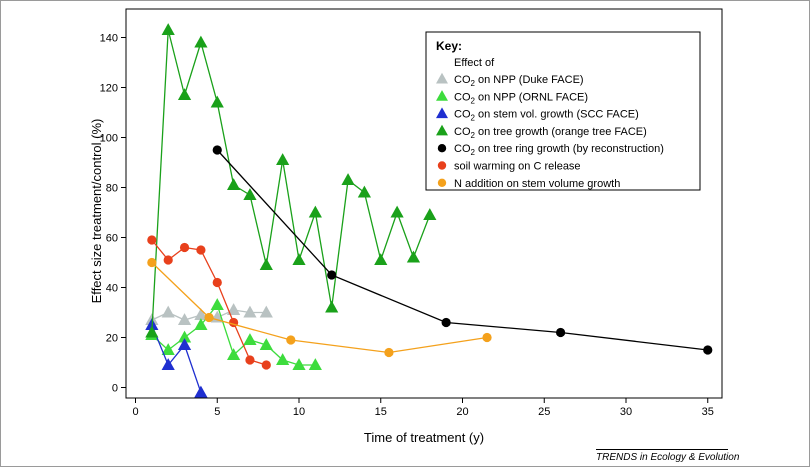 The height and width of the screenshot is (469, 812). Describe the element at coordinates (512, 97) in the screenshot. I see `legend-entry: CO2 on NPP (ORNL FACE)` at that location.